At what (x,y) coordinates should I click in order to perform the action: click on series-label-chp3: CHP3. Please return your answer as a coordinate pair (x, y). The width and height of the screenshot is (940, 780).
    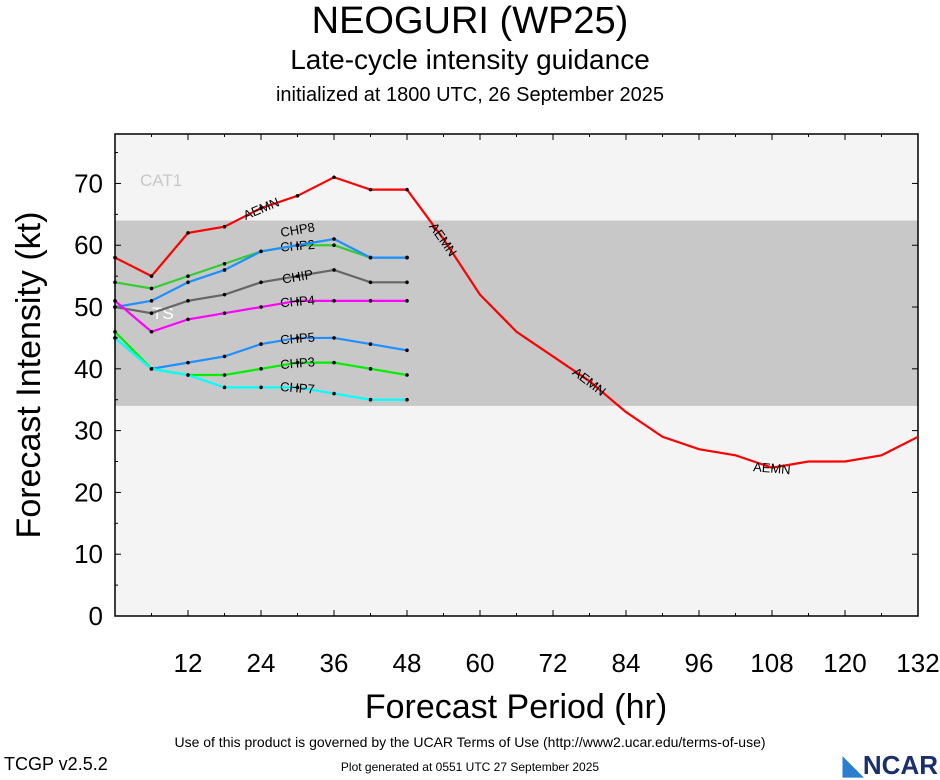
    Looking at the image, I should click on (298, 363).